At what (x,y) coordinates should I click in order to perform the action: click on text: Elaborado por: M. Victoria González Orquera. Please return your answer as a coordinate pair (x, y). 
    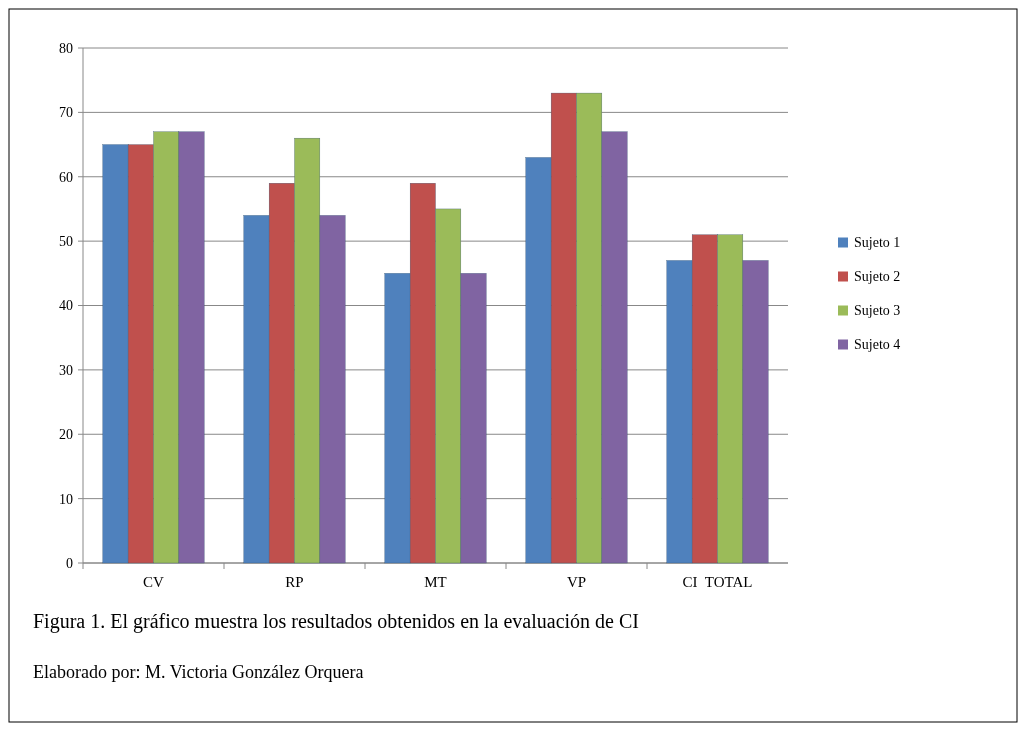
    Looking at the image, I should click on (198, 672).